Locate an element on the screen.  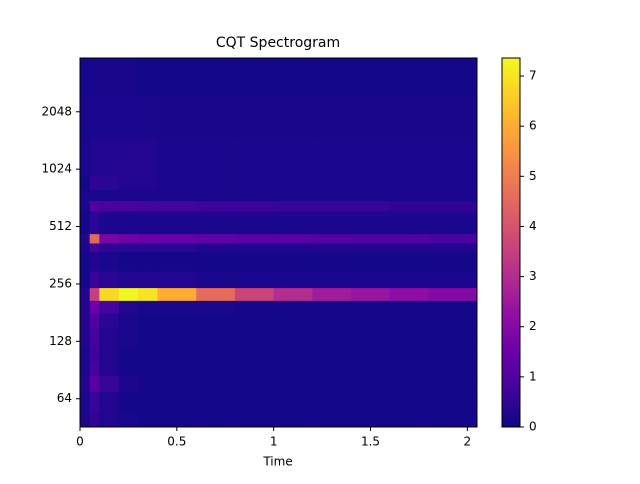
x-axis-label: Time is located at coordinates (277, 462).